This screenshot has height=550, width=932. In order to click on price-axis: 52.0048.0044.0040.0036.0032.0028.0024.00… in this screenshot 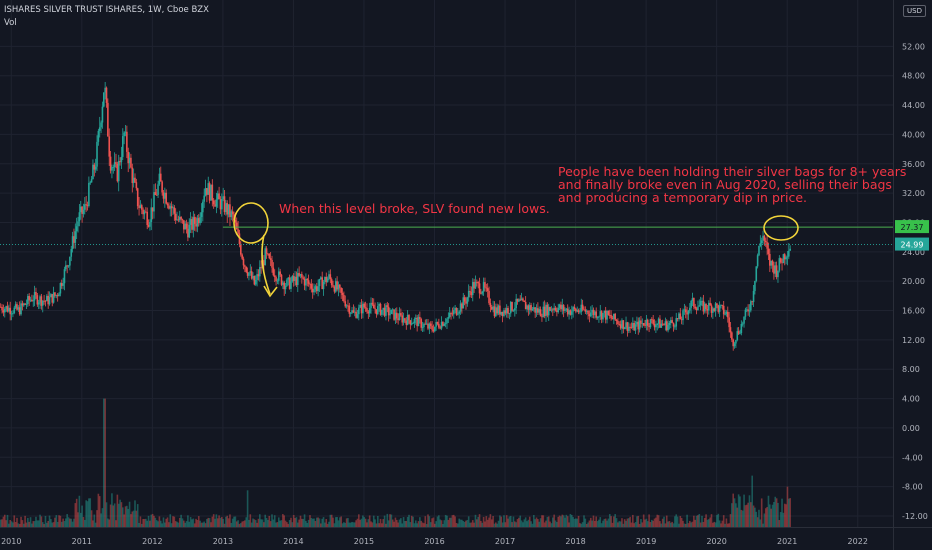, I will do `click(912, 275)`.